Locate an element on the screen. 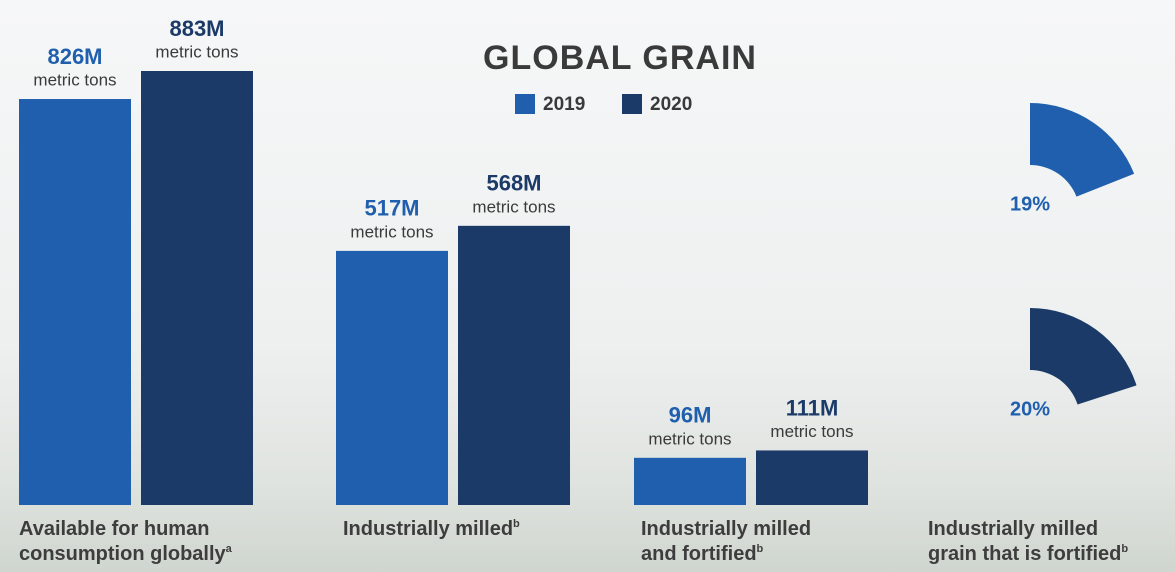 The image size is (1175, 572). label-line: and fortified is located at coordinates (699, 554).